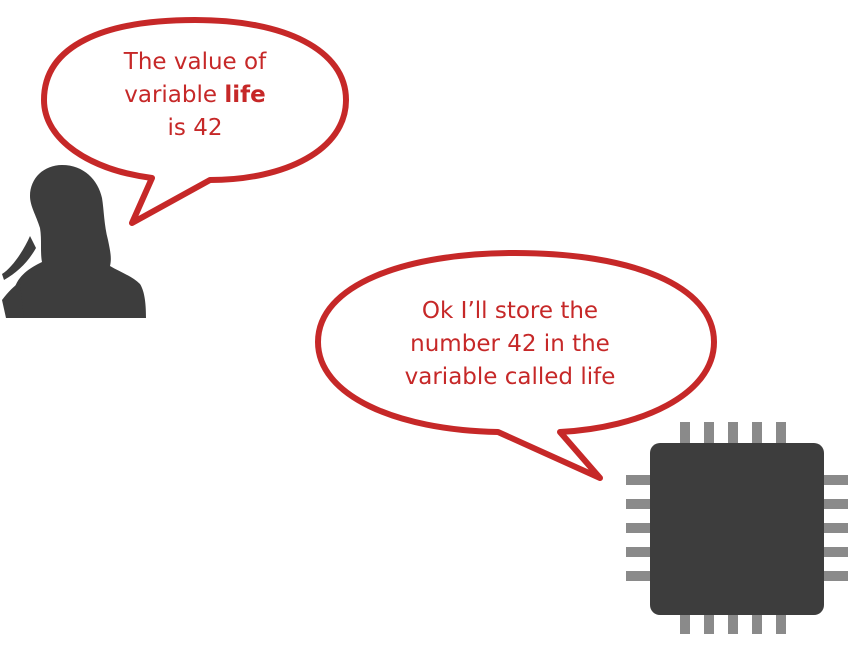  I want to click on chip-line-3: variable called life, so click(510, 377).